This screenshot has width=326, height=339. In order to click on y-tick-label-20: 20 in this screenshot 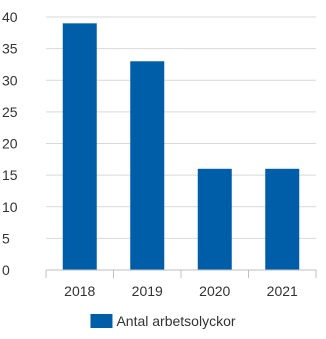, I will do `click(10, 144)`.